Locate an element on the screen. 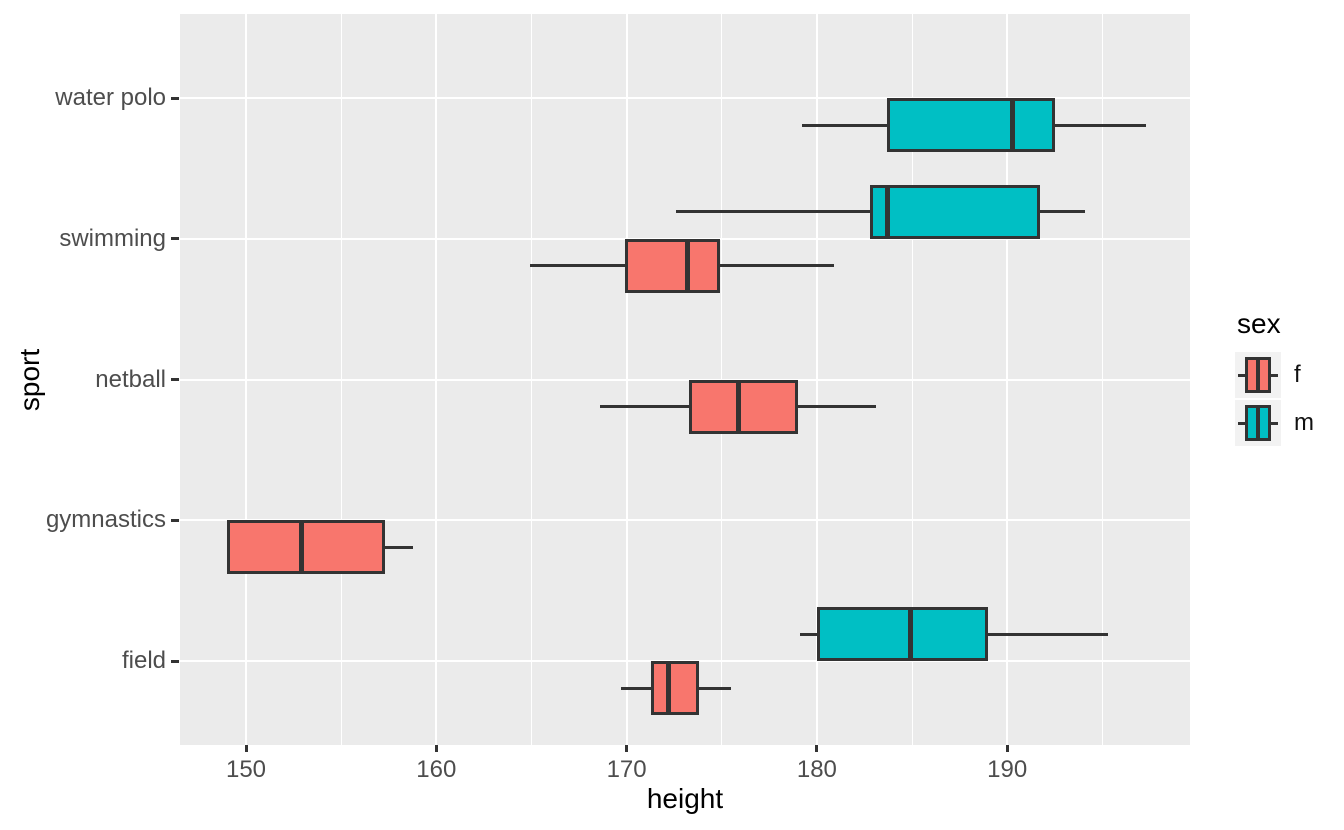 The image size is (1344, 830). legend-glyph-median-f is located at coordinates (1258, 375).